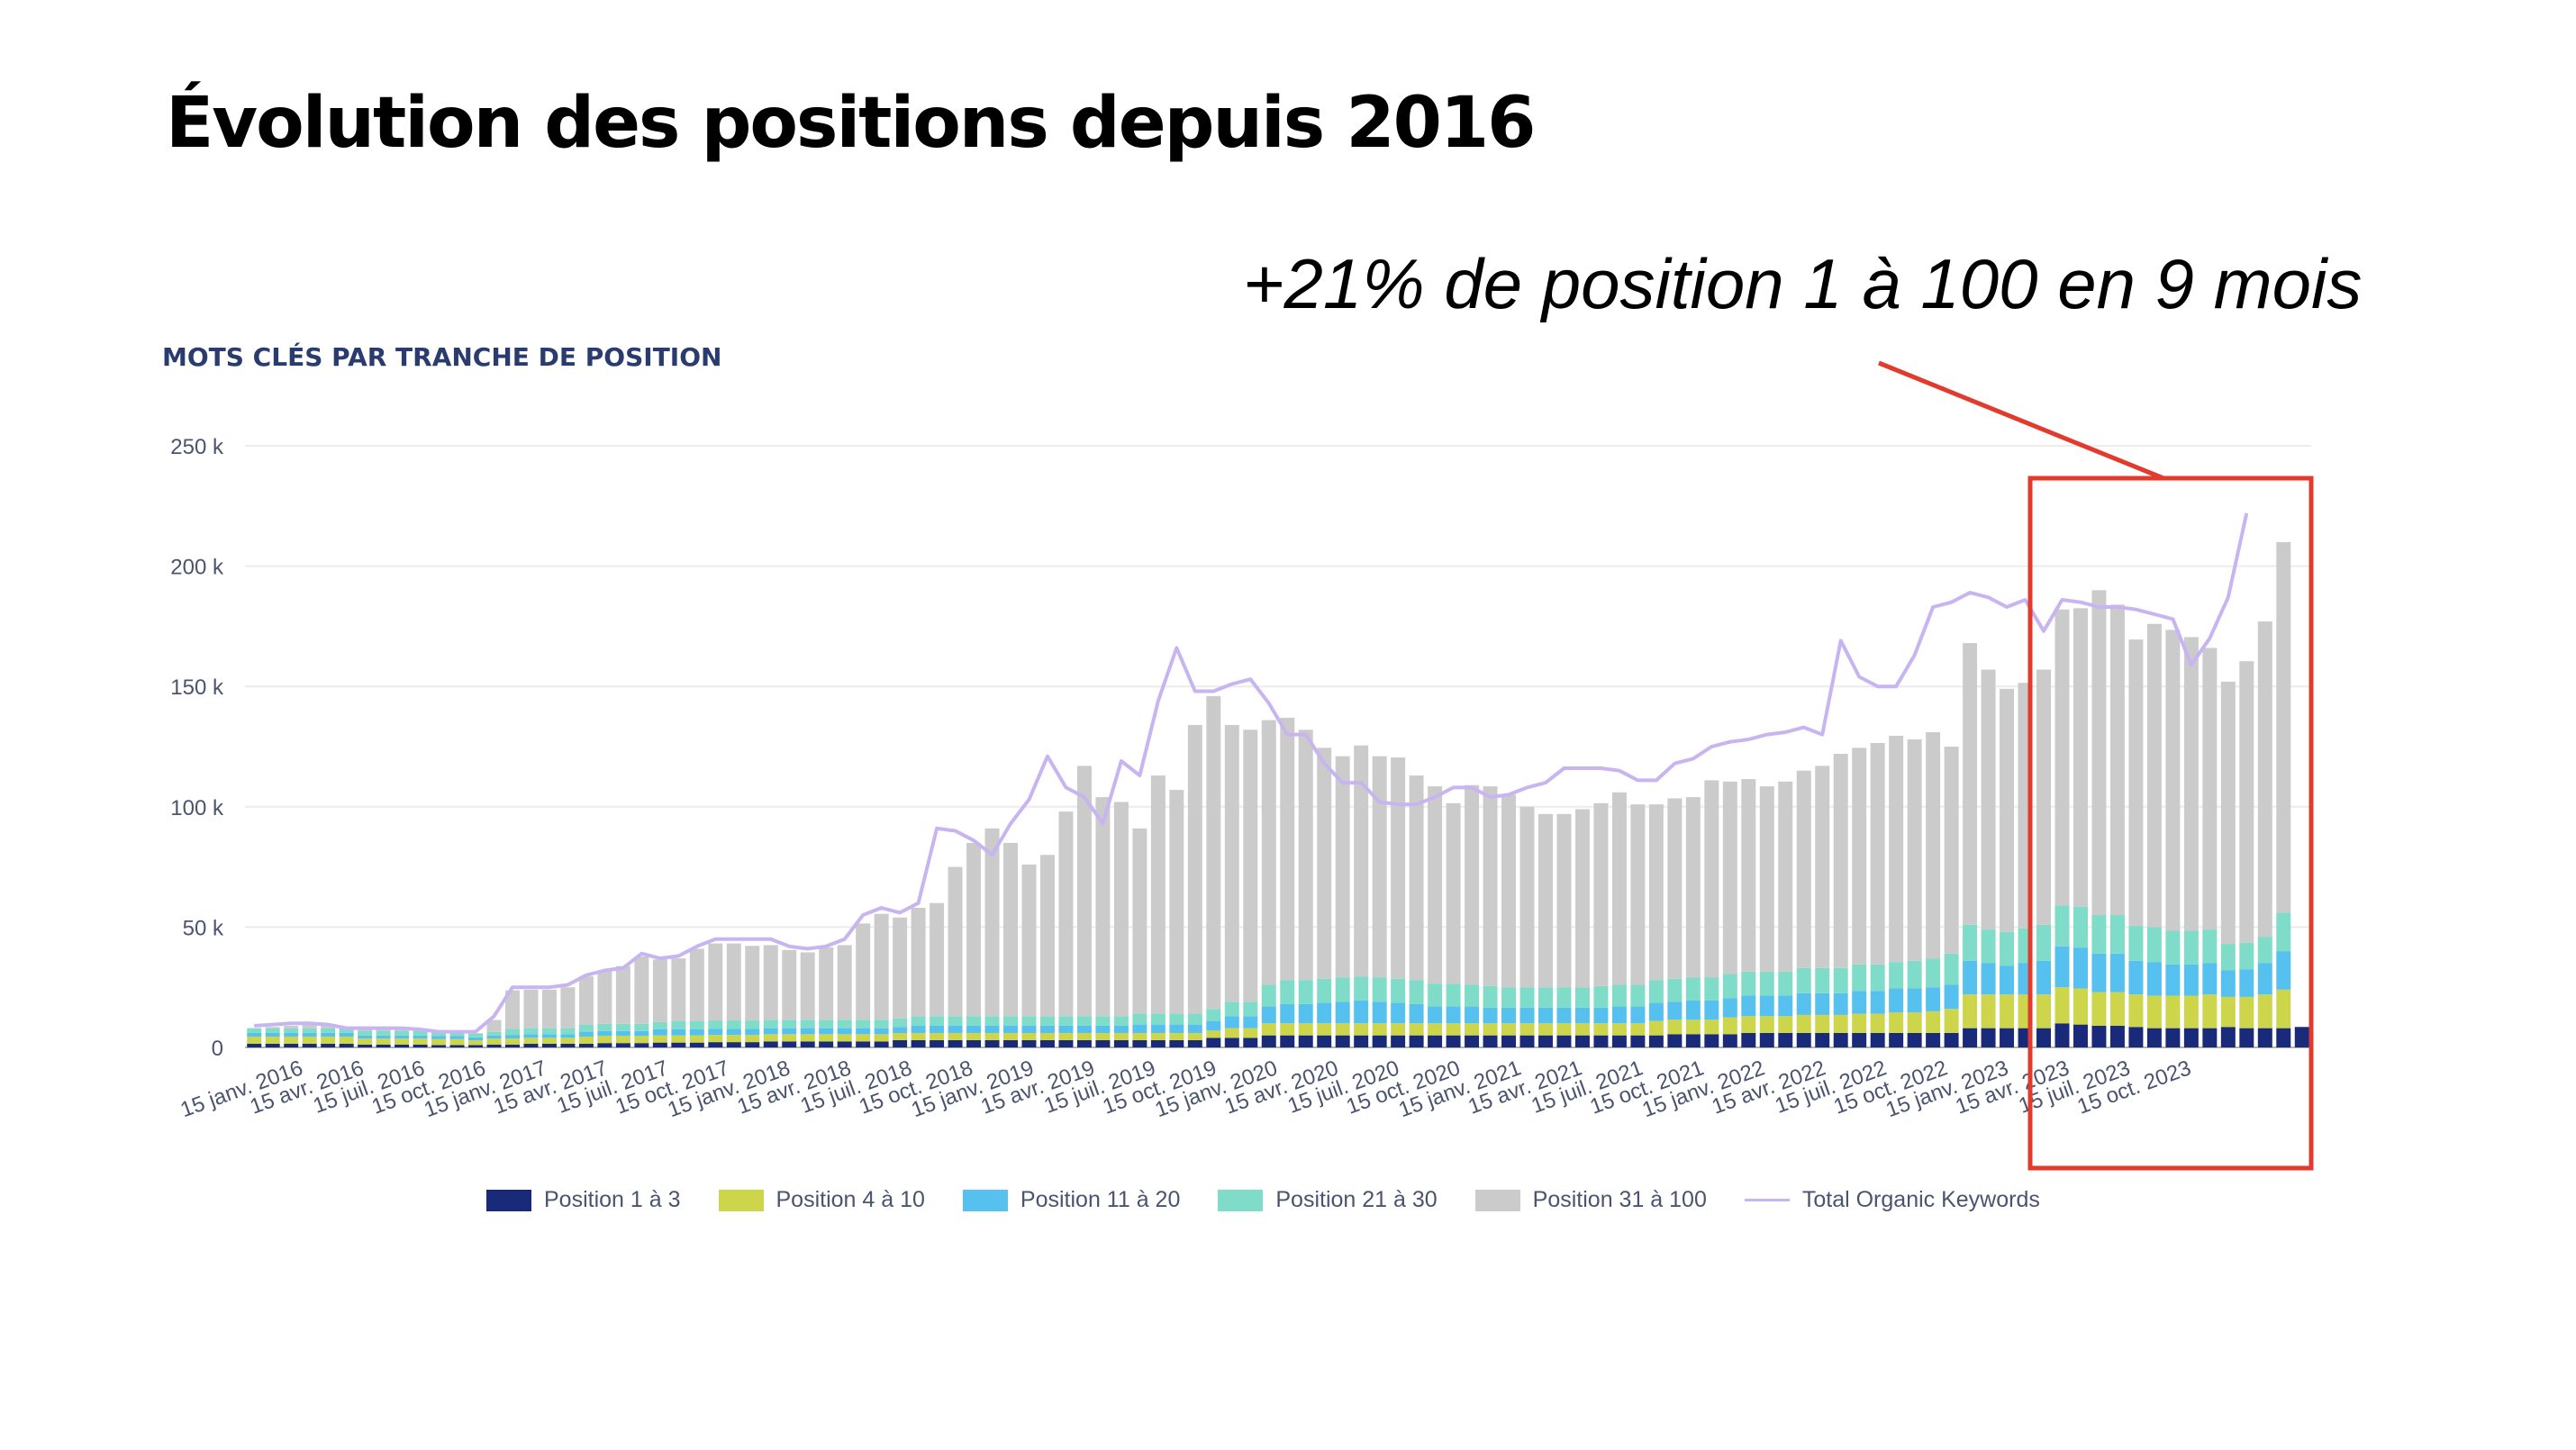 Image resolution: width=2576 pixels, height=1450 pixels. What do you see at coordinates (197, 808) in the screenshot?
I see `y-tick-label: 100 k` at bounding box center [197, 808].